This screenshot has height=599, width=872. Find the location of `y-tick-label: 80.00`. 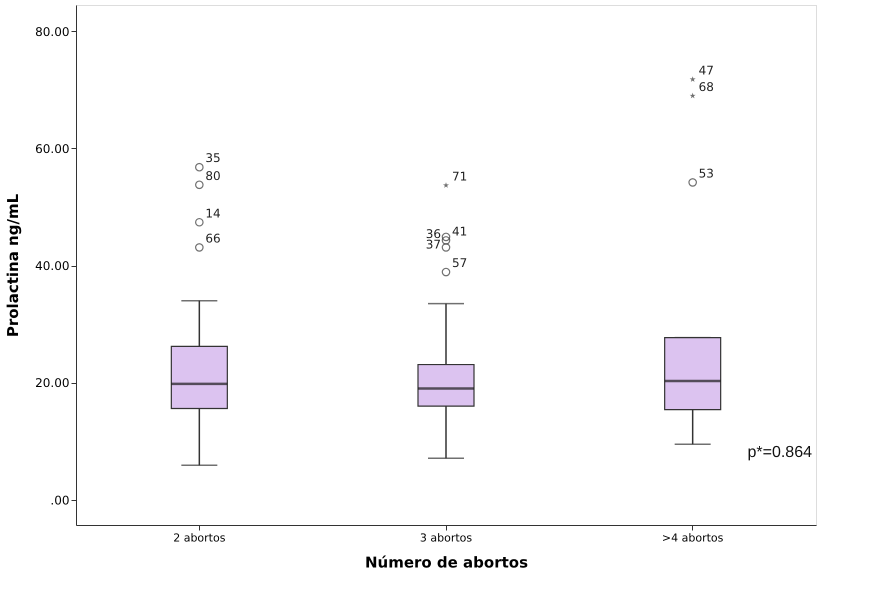

y-tick-label: 80.00 is located at coordinates (52, 31).